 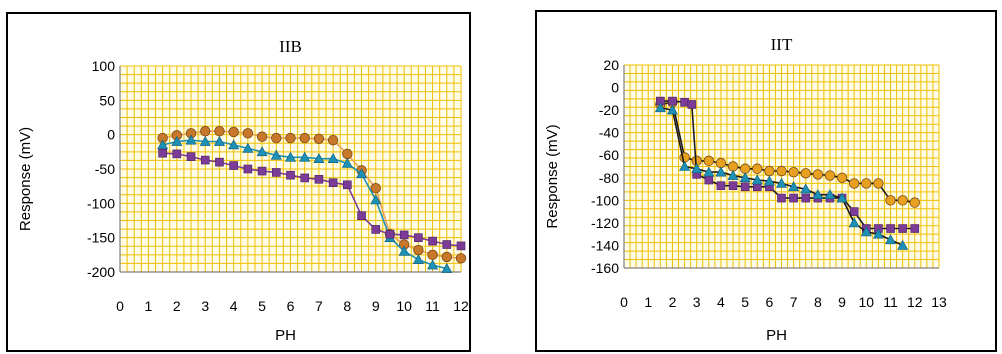 What do you see at coordinates (312, 199) in the screenshot?
I see `series-square` at bounding box center [312, 199].